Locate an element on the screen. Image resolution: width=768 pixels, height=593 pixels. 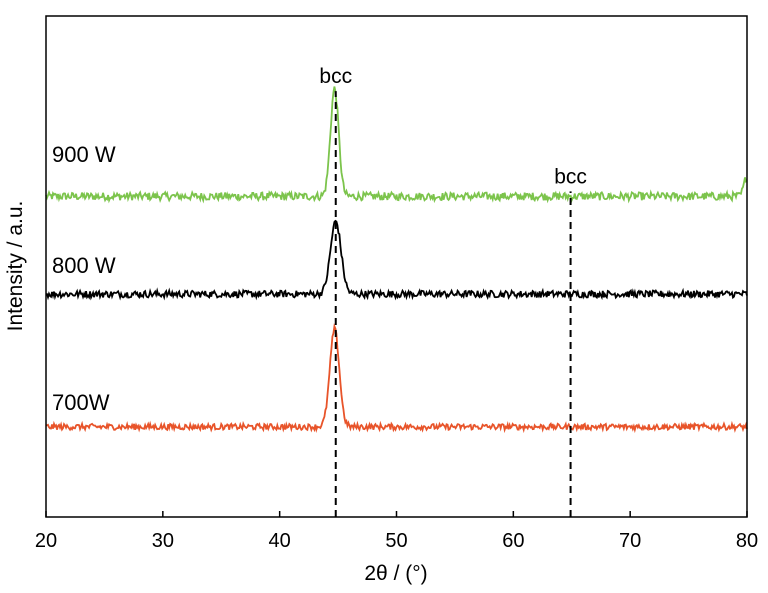
y-axis-label: Intensity / a.u. is located at coordinates (15, 266).